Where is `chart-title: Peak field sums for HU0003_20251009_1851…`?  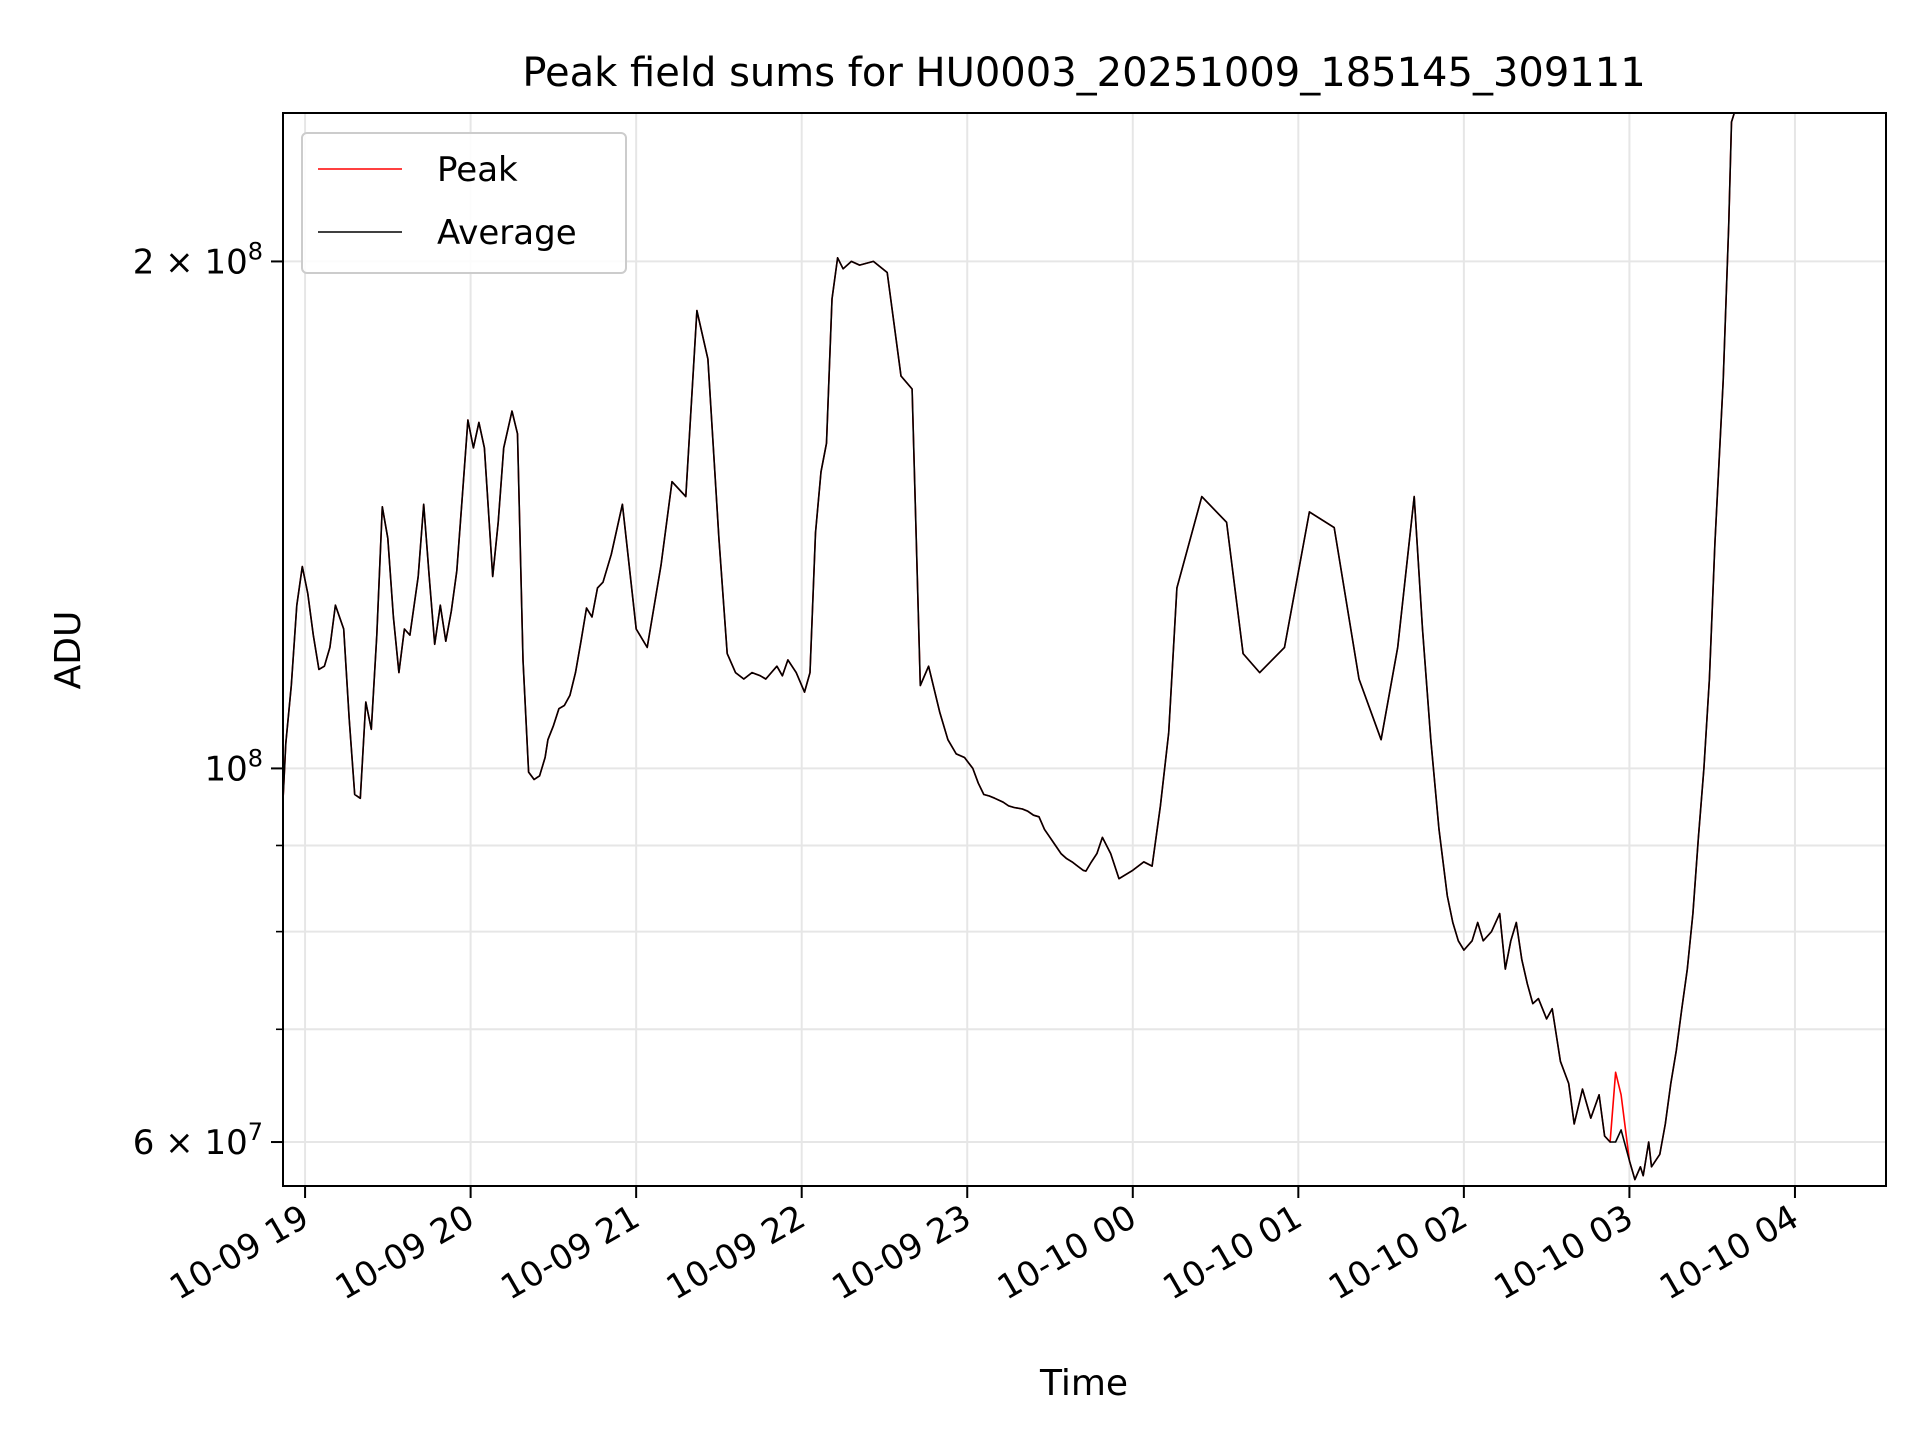
chart-title: Peak field sums for HU0003_20251009_1851… is located at coordinates (1083, 73).